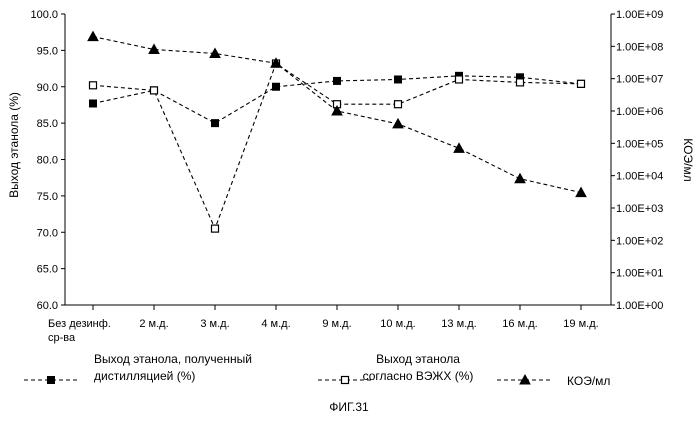 This screenshot has width=699, height=429. Describe the element at coordinates (588, 381) in the screenshot. I see `legend-label: КОЭ/мл` at that location.